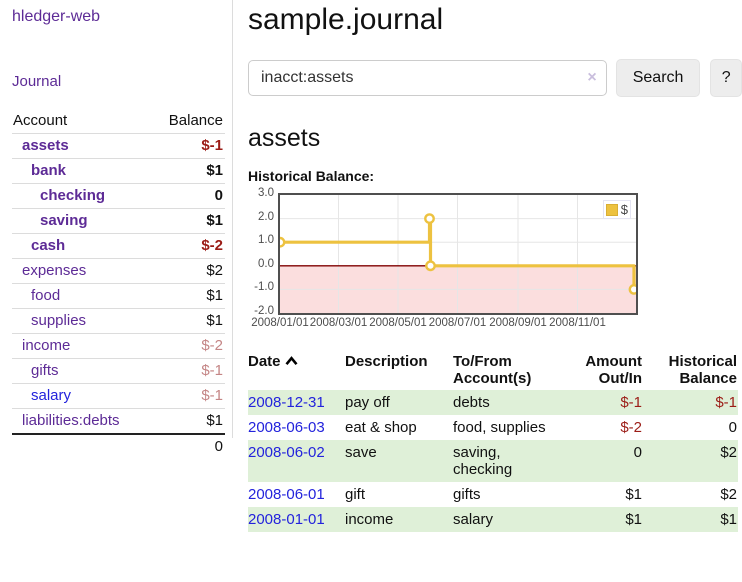 The width and height of the screenshot is (742, 582). Describe the element at coordinates (492, 370) in the screenshot. I see `register-header-accounts: To/From Account(s)` at that location.